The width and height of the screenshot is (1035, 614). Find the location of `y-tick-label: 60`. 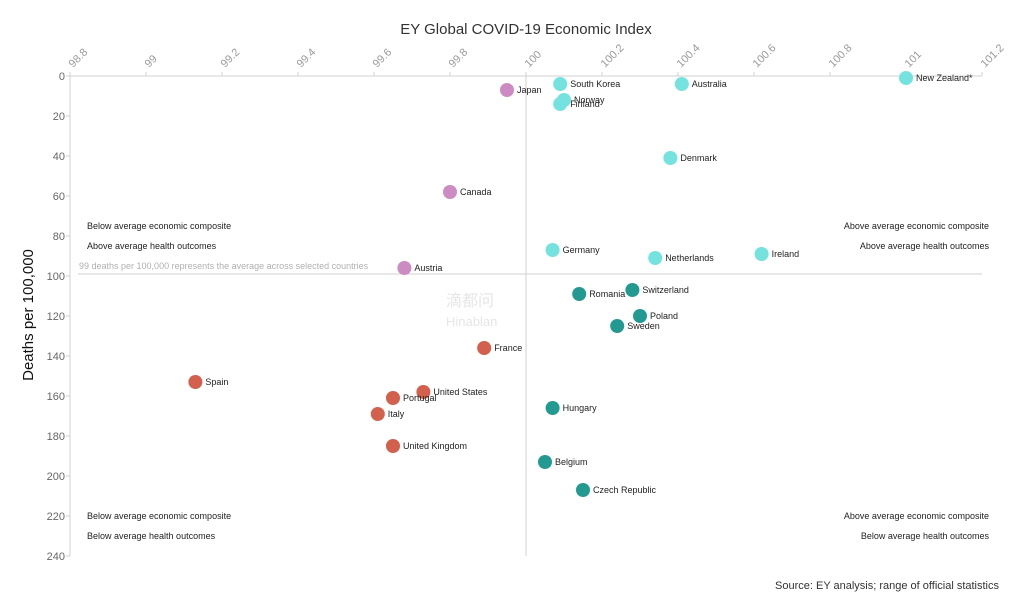

y-tick-label: 60 is located at coordinates (59, 197).